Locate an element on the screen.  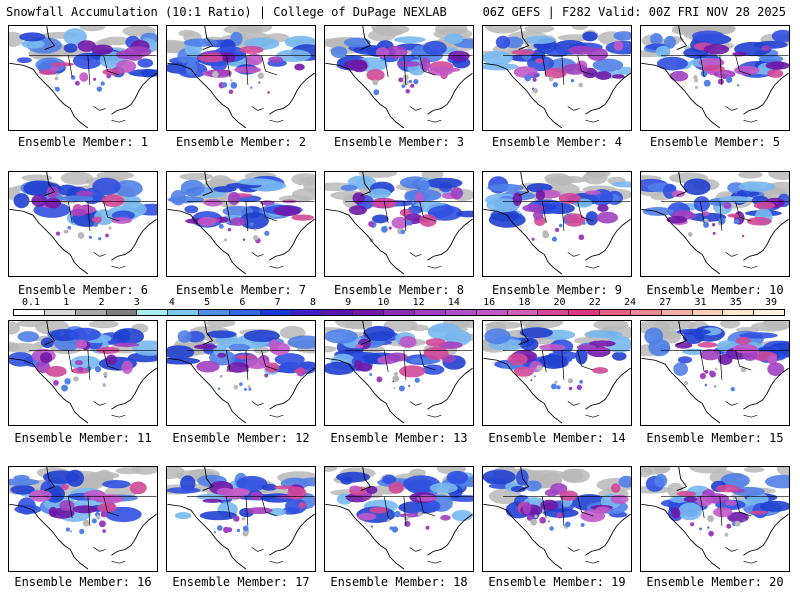
color-scale-tick-label: 35 is located at coordinates (735, 302).